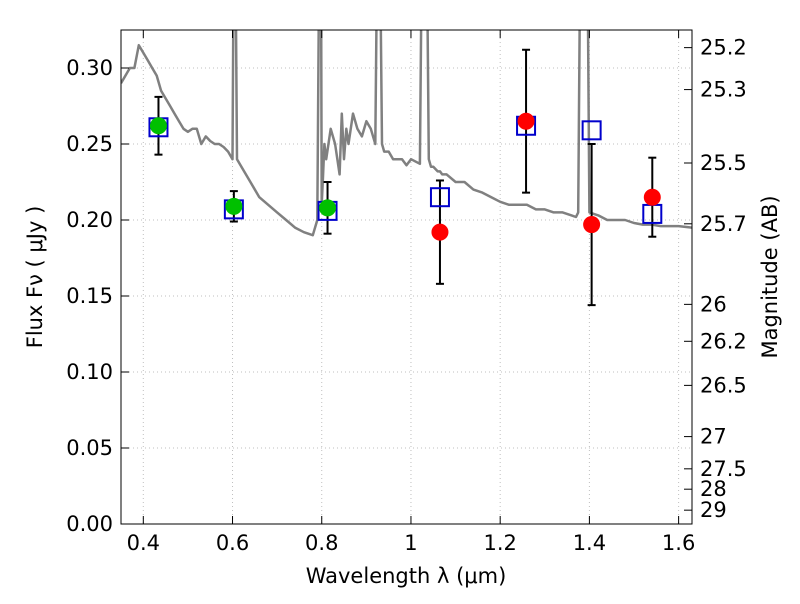  What do you see at coordinates (89, 448) in the screenshot?
I see `y-tick-label: 0.05` at bounding box center [89, 448].